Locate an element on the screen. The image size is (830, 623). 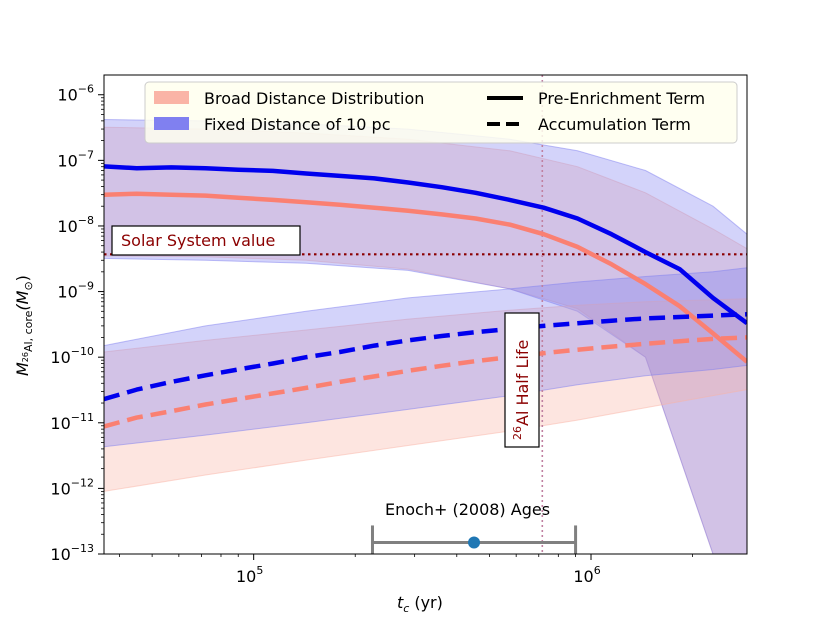
y-tick-label-3: 10⁻¹⁰ is located at coordinates (72, 356).